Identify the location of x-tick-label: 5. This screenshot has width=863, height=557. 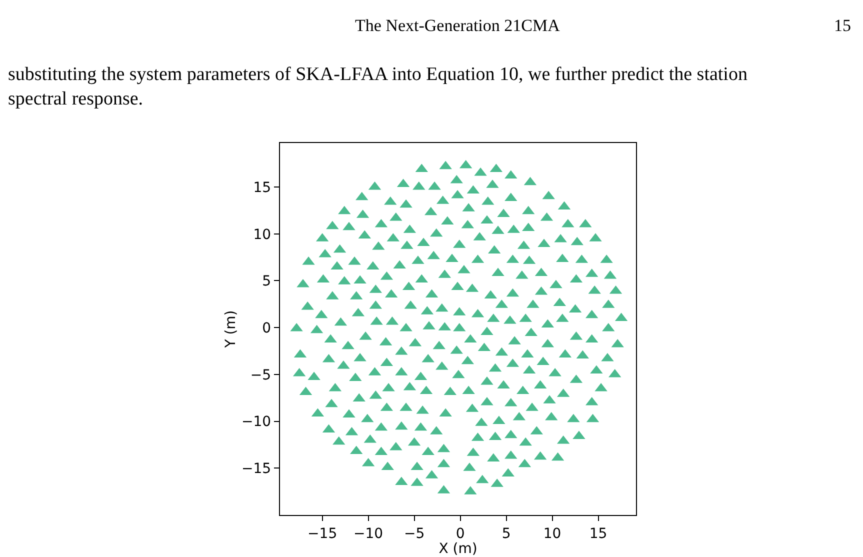
(506, 534).